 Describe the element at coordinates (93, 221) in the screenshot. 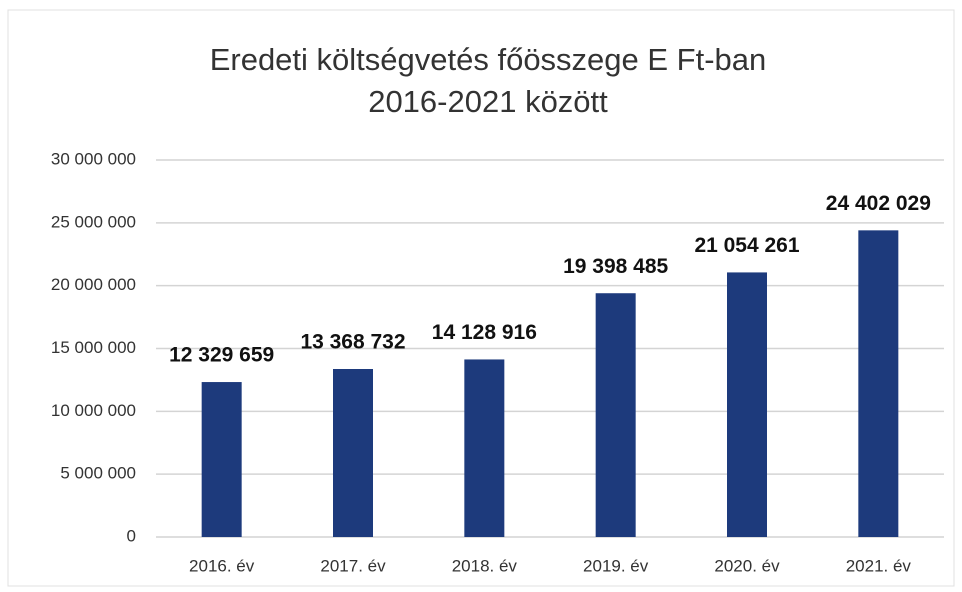

I see `y-tick-label: 25 000 000` at that location.